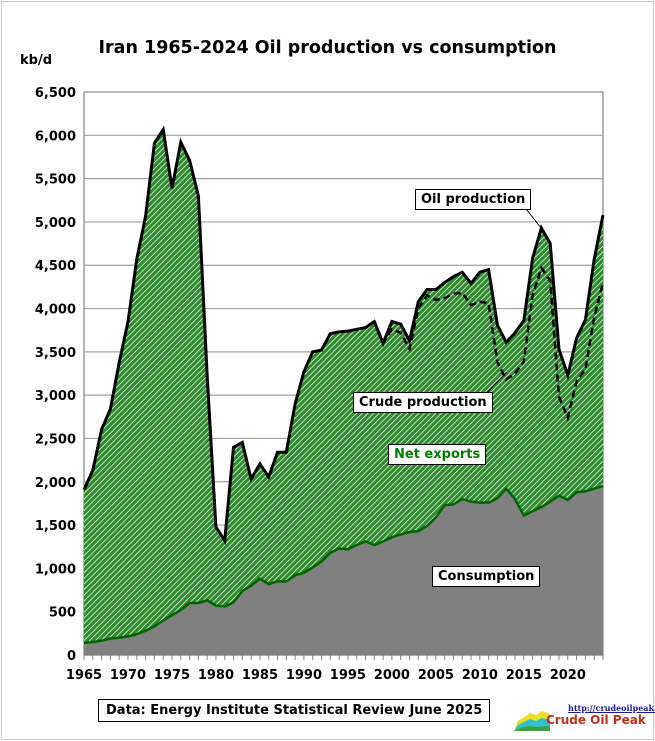 The width and height of the screenshot is (655, 741). What do you see at coordinates (532, 721) in the screenshot?
I see `logo-graphic-icon` at bounding box center [532, 721].